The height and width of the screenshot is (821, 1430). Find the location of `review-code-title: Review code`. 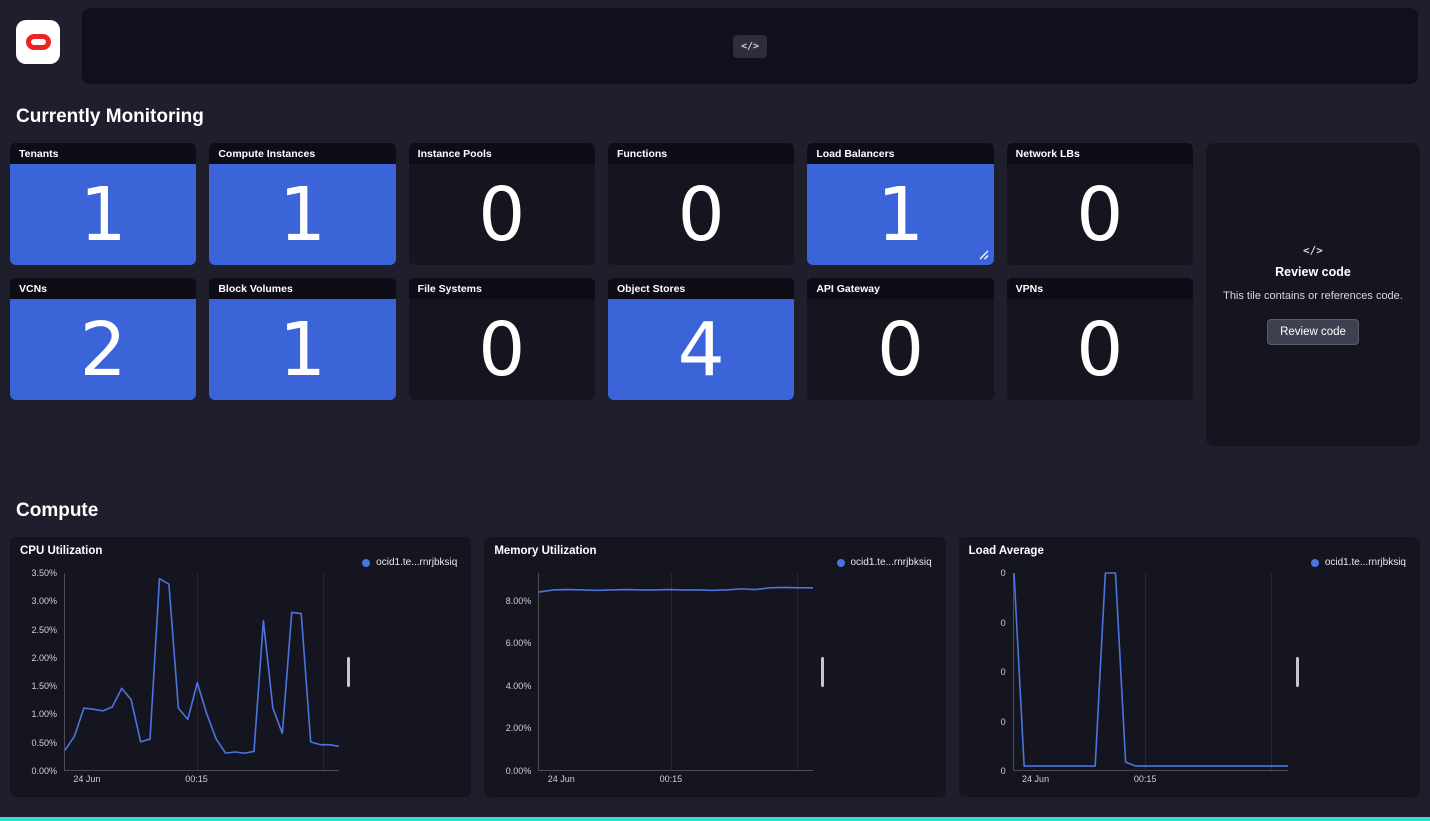

review-code-title: Review code is located at coordinates (1313, 271).